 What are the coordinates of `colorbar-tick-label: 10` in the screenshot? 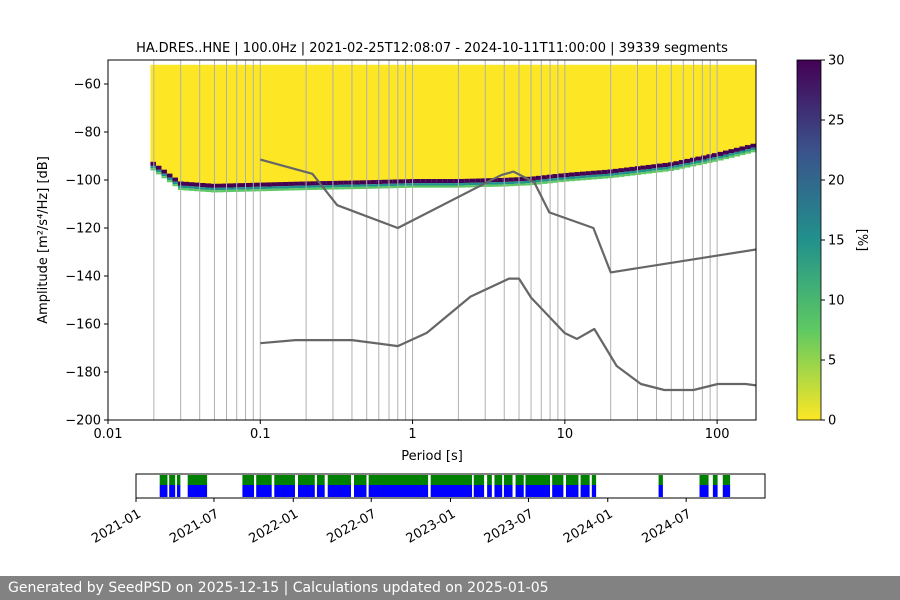 It's located at (836, 301).